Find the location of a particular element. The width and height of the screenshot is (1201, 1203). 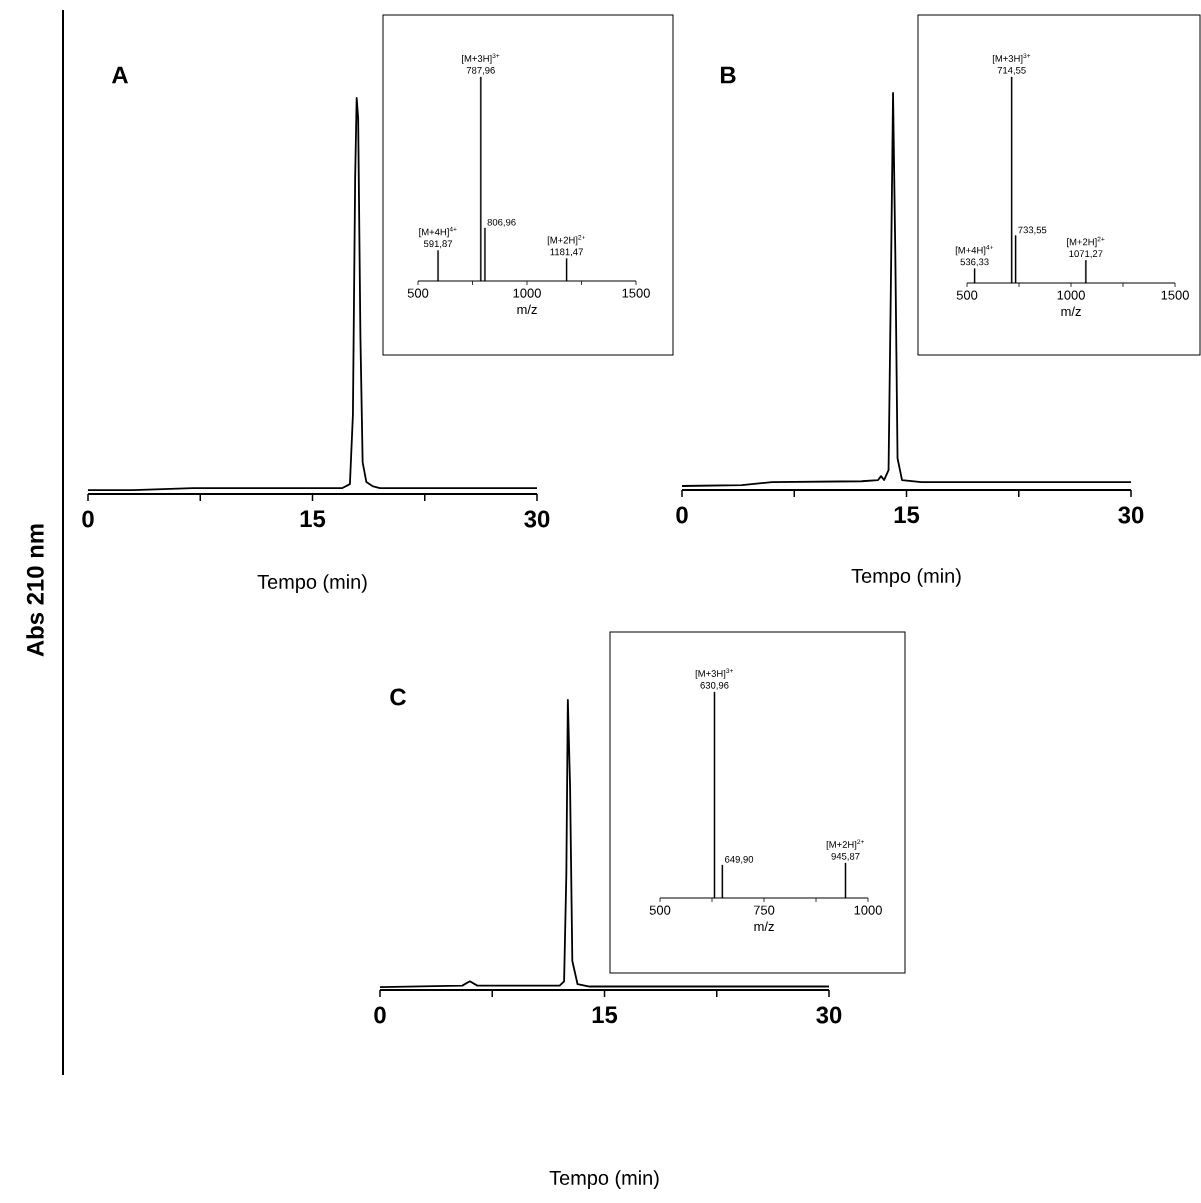

annotation: 714,55 is located at coordinates (1011, 71).